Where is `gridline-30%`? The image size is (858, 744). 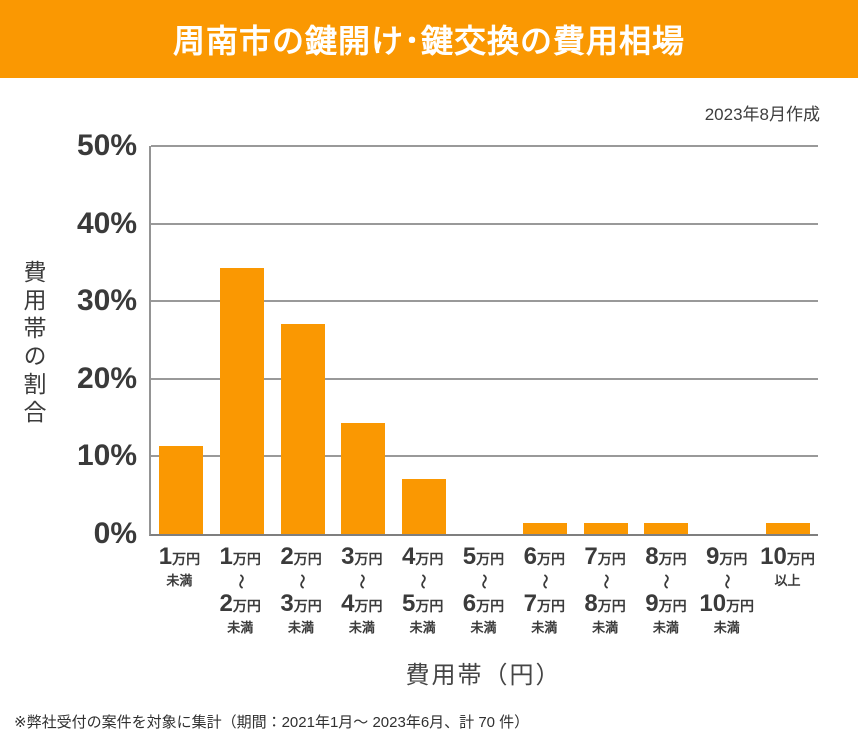 gridline-30% is located at coordinates (484, 301).